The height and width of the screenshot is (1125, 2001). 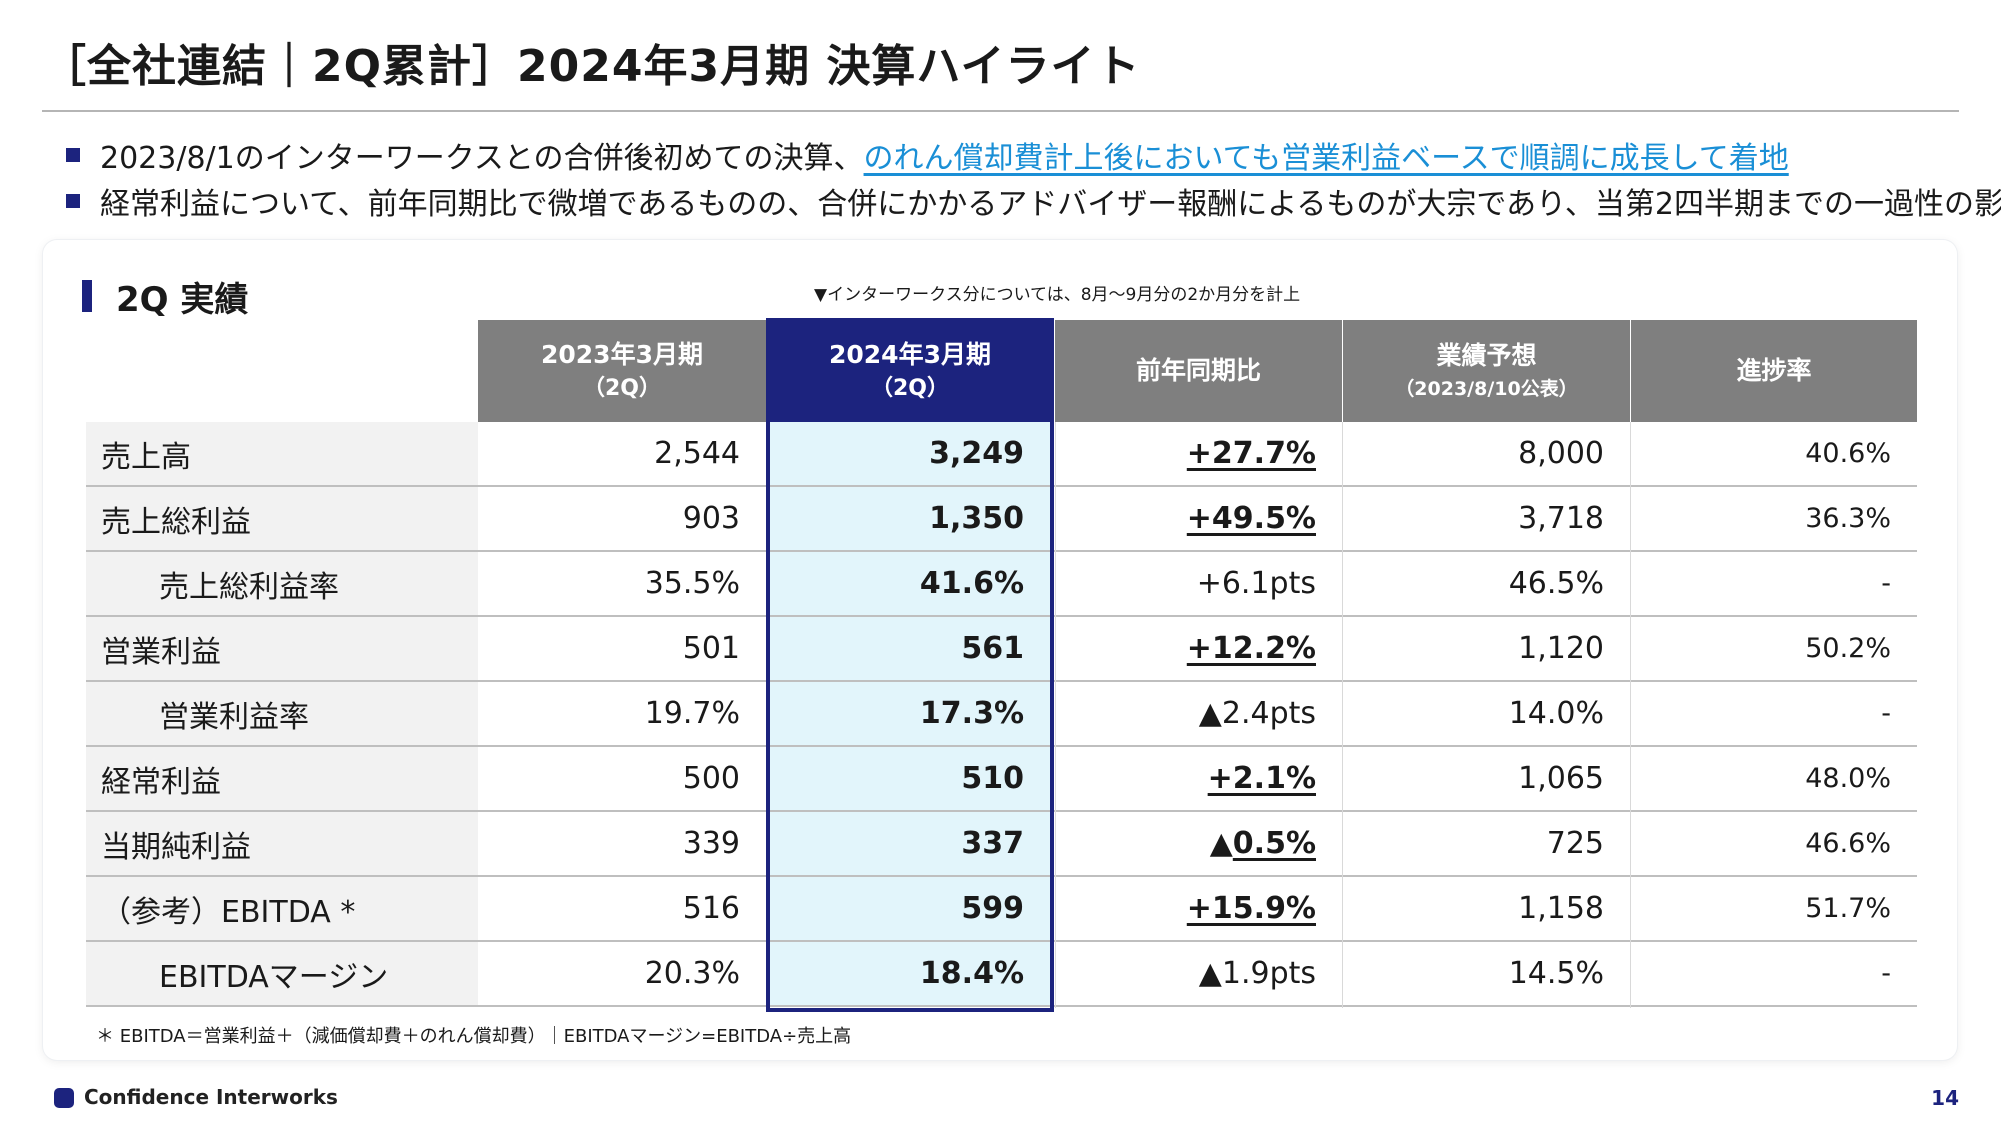 What do you see at coordinates (282, 453) in the screenshot?
I see `row-label: 売上高` at bounding box center [282, 453].